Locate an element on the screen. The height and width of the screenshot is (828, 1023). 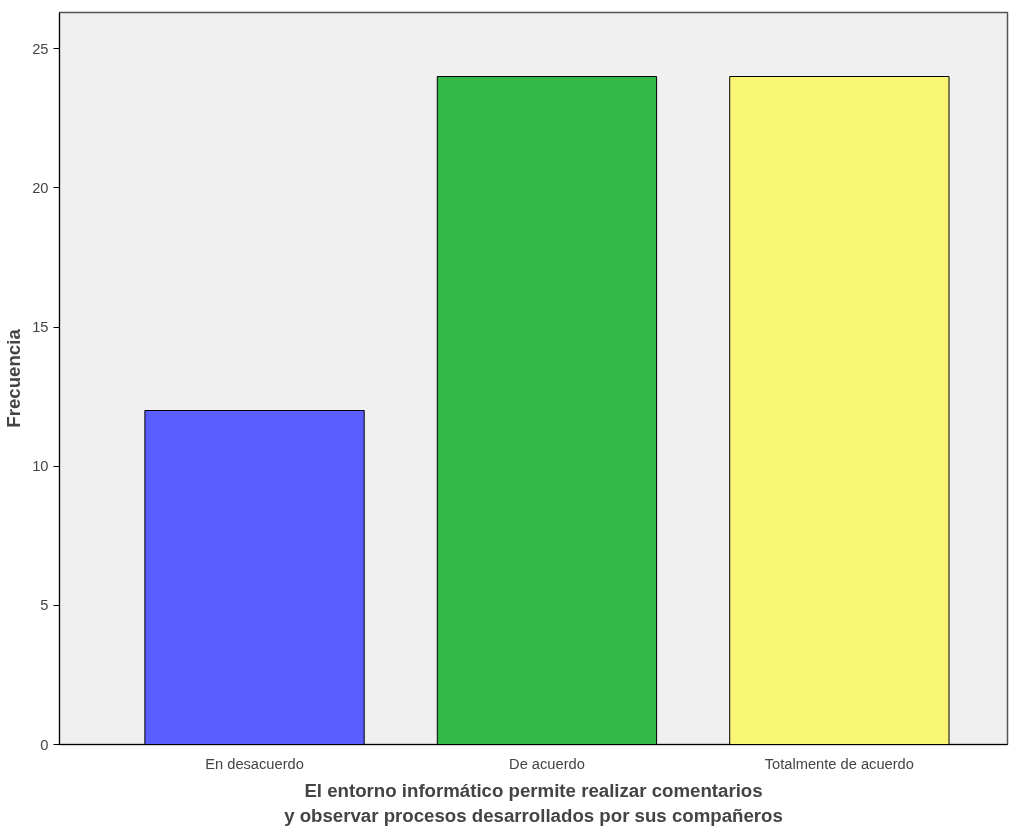
y-tick-label: 15 is located at coordinates (40, 327).